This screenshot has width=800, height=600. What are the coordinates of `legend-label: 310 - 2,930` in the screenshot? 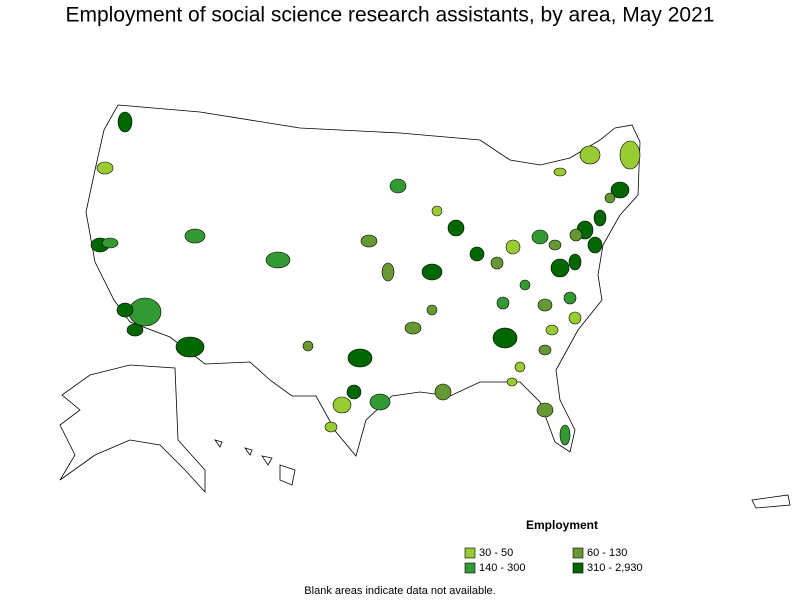 It's located at (615, 568).